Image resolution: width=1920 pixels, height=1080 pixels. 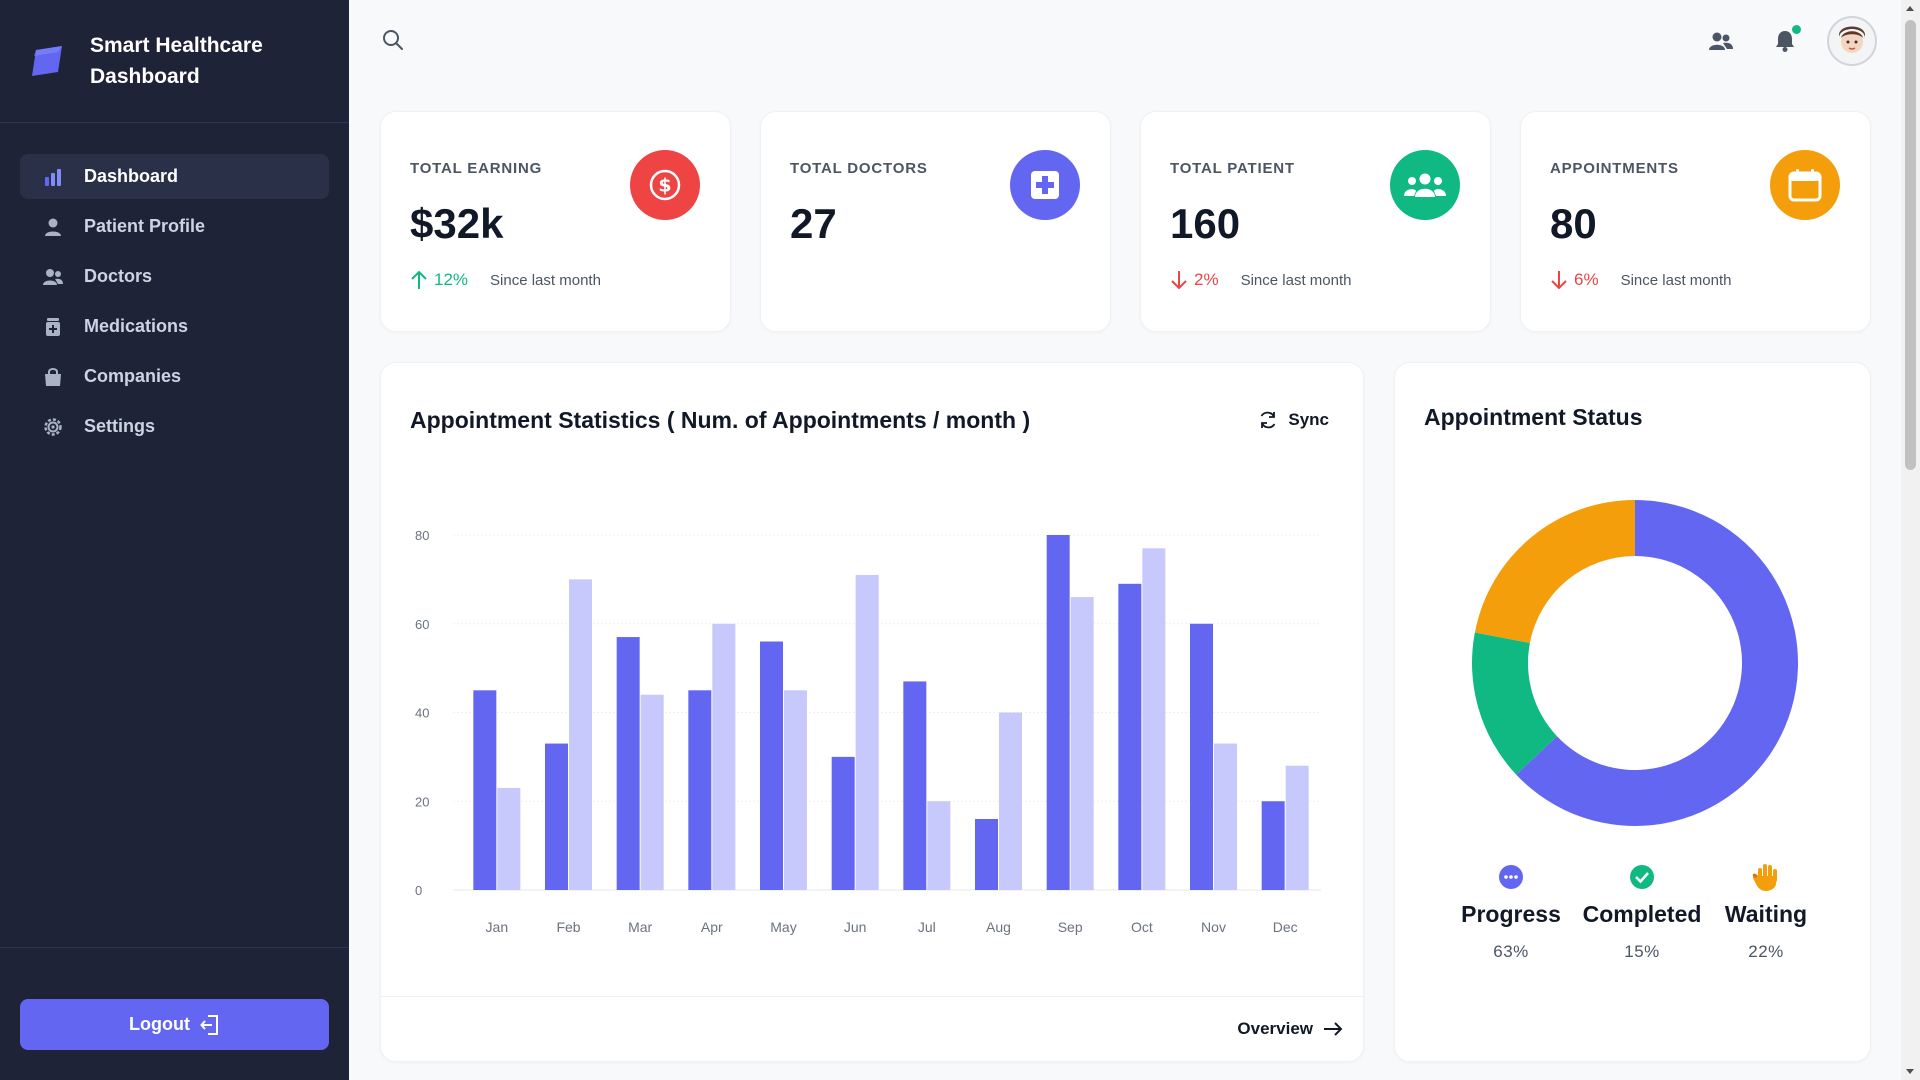 I want to click on sync-button: Sync, so click(x=1293, y=420).